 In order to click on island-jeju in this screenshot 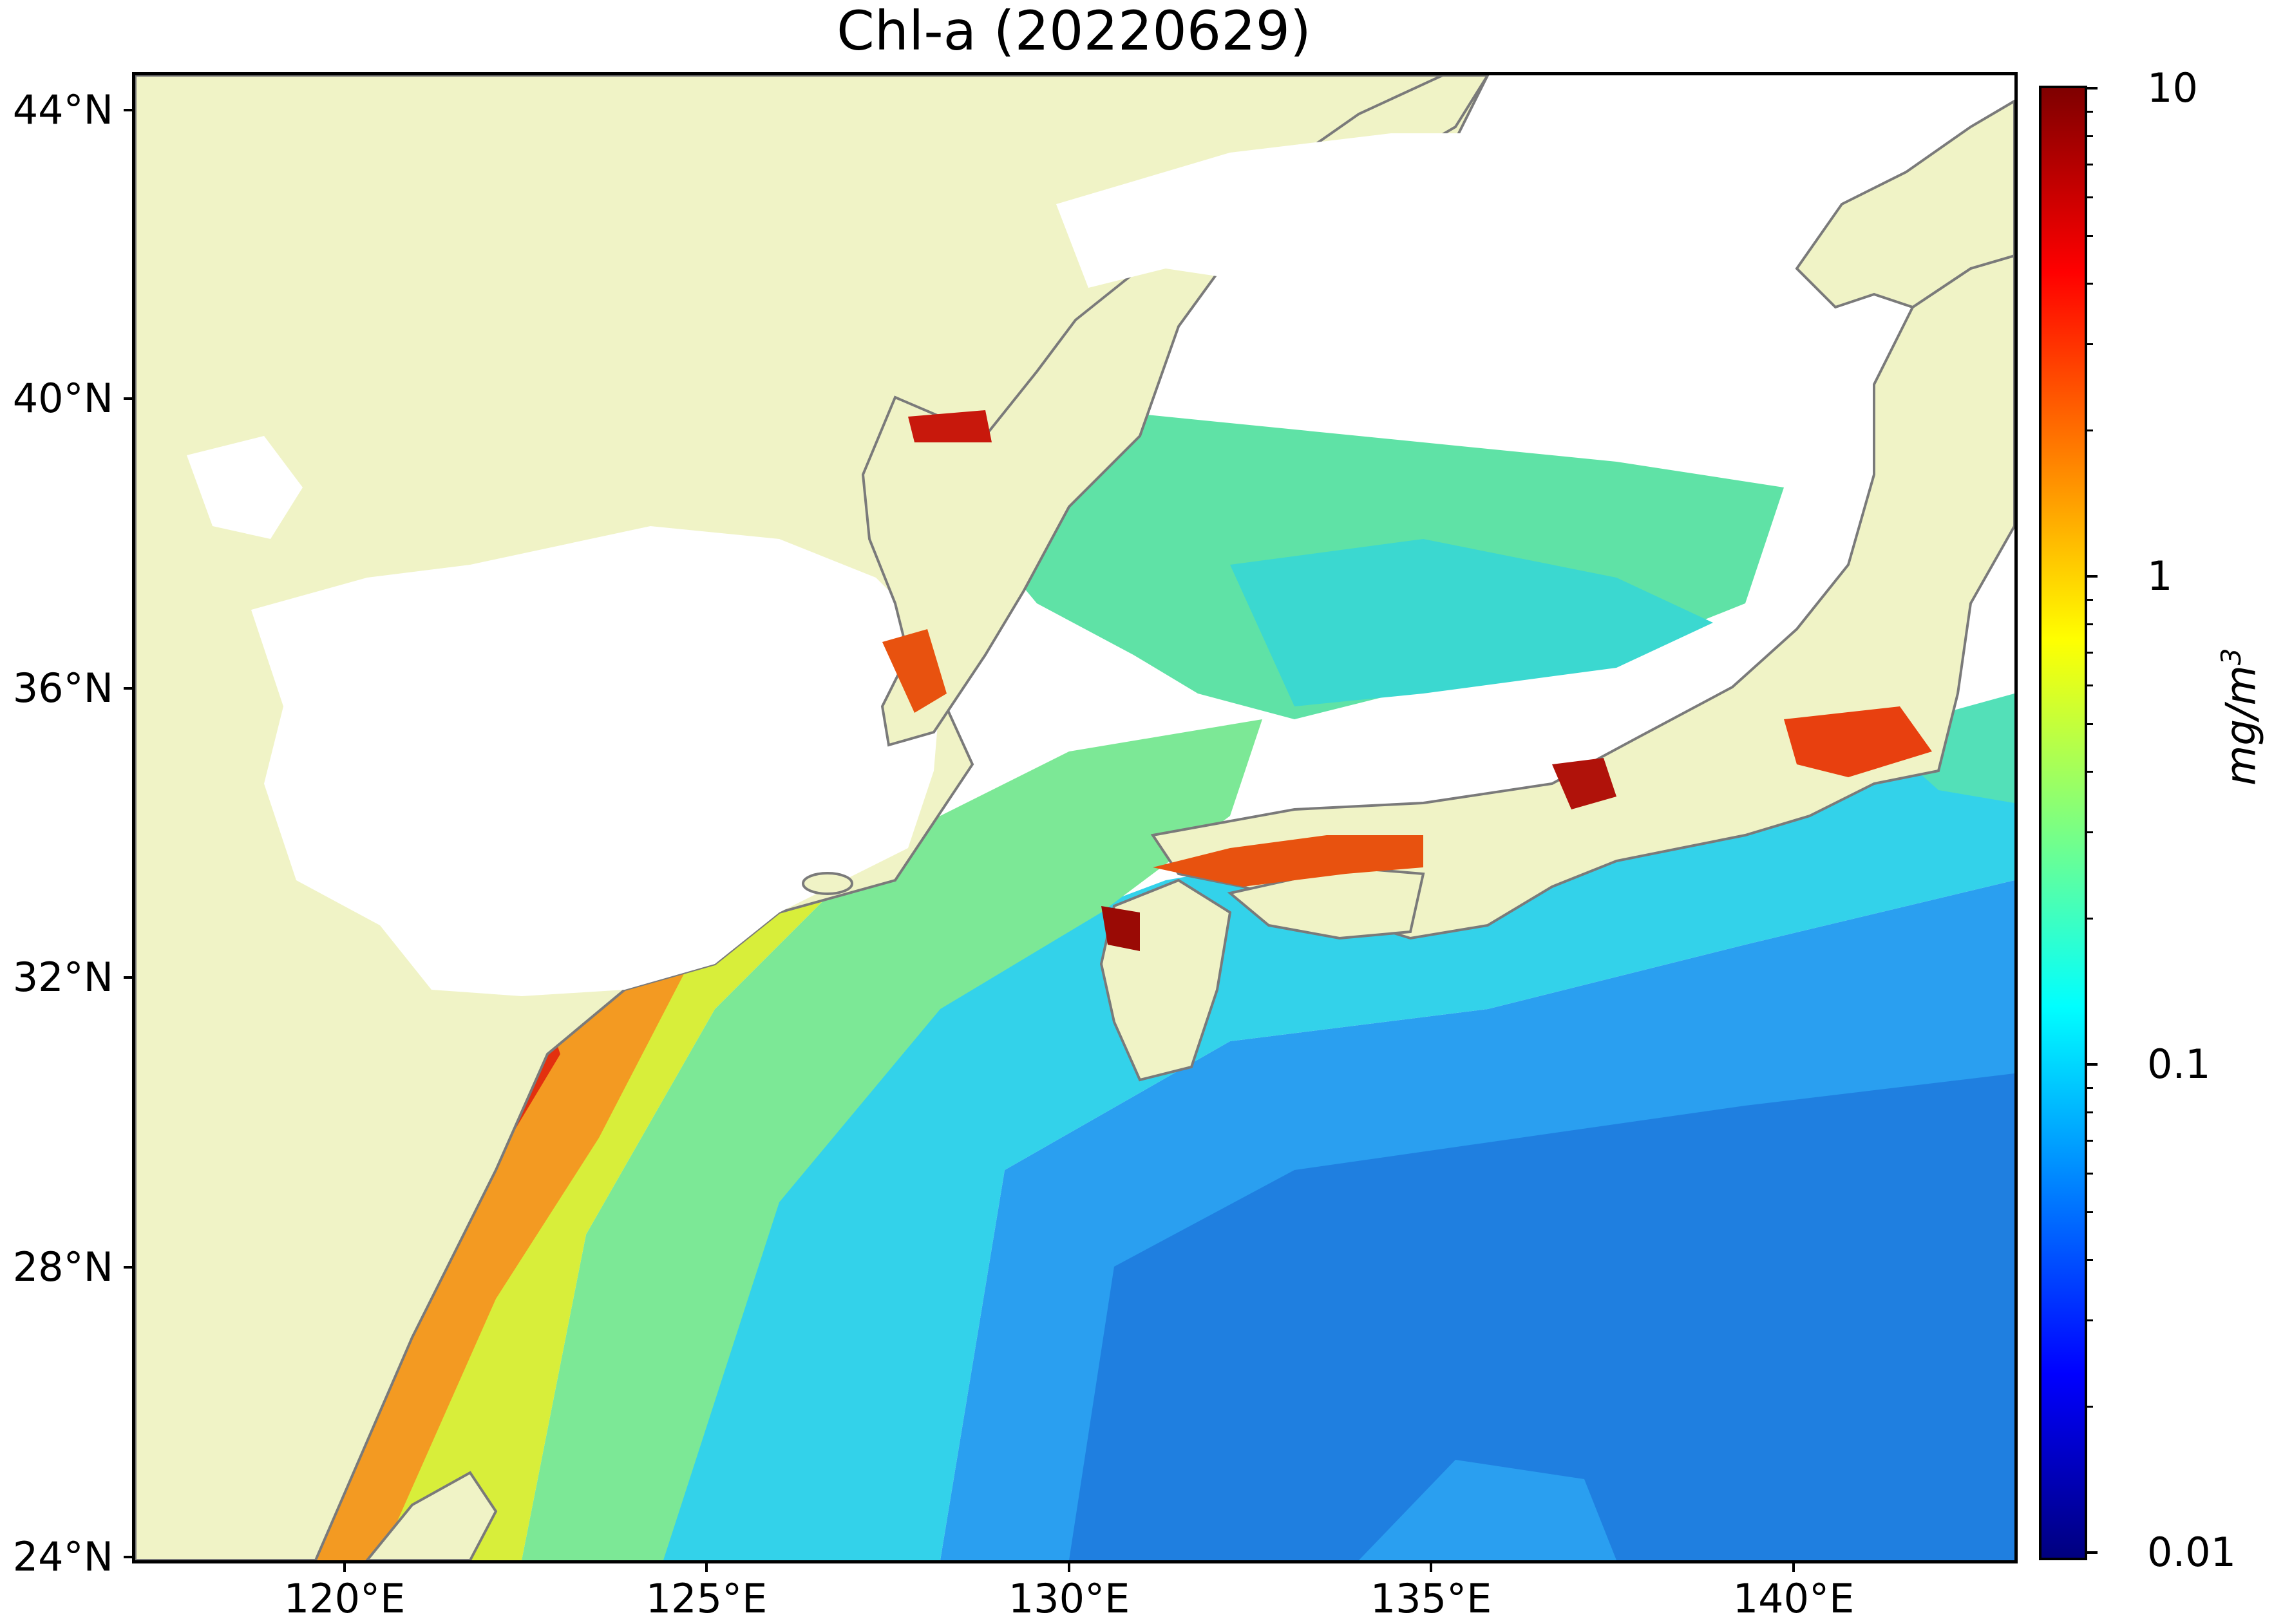, I will do `click(827, 884)`.